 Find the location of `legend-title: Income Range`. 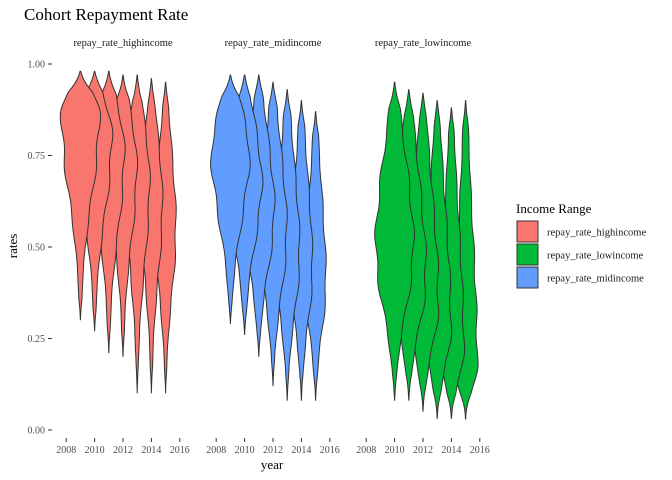

legend-title: Income Range is located at coordinates (554, 208).